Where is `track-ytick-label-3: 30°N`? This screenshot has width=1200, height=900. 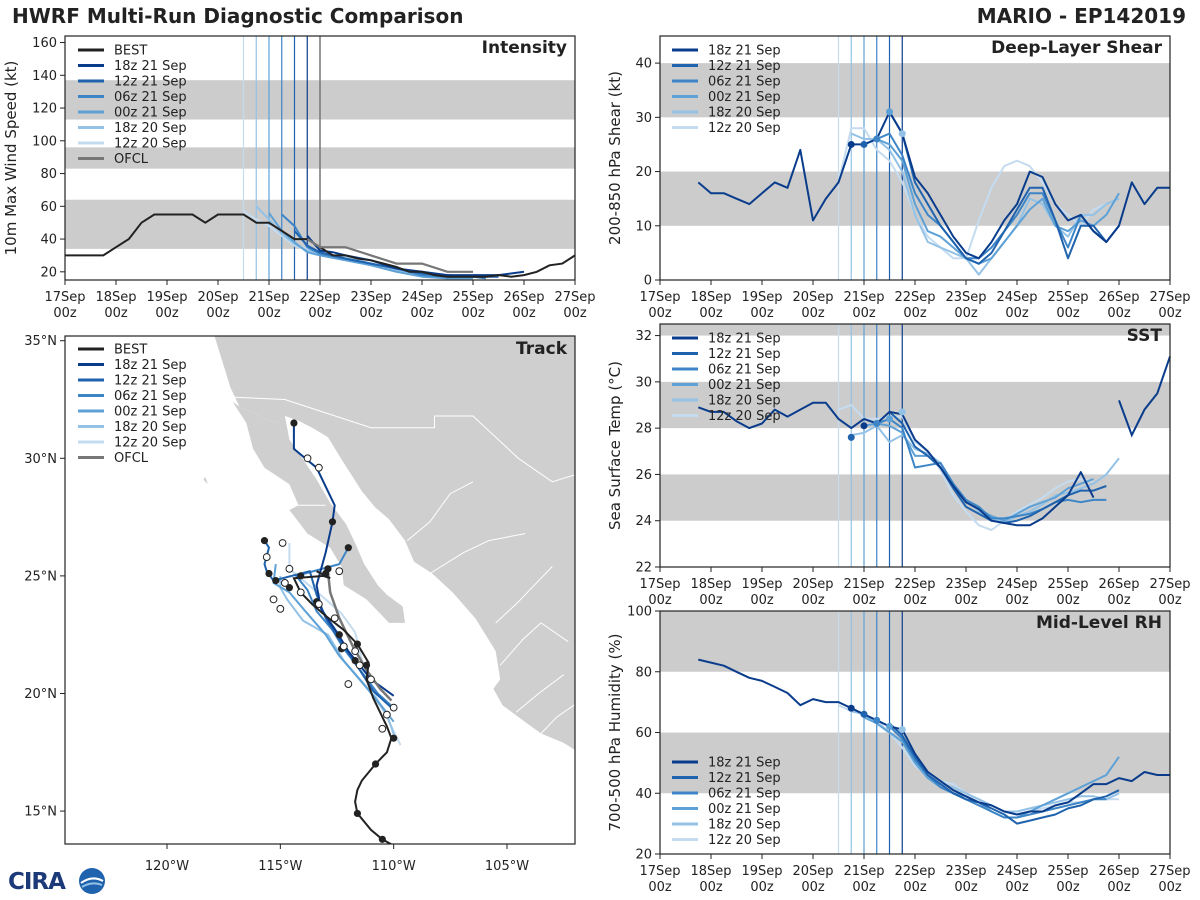
track-ytick-label-3: 30°N is located at coordinates (40, 459).